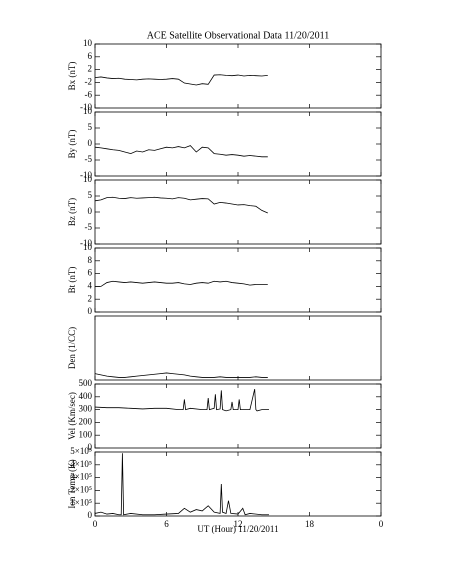 This screenshot has height=566, width=453. What do you see at coordinates (81, 477) in the screenshot?
I see `y-tick-label: 3×10⁵` at bounding box center [81, 477].